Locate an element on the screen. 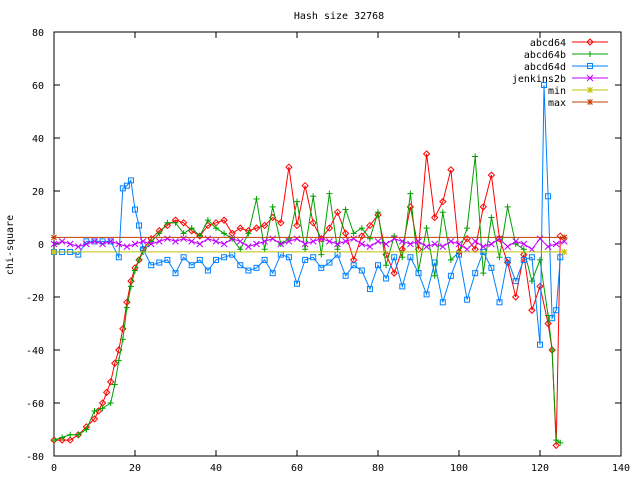 The image size is (640, 480). y-tick-label: 40 is located at coordinates (38, 139).